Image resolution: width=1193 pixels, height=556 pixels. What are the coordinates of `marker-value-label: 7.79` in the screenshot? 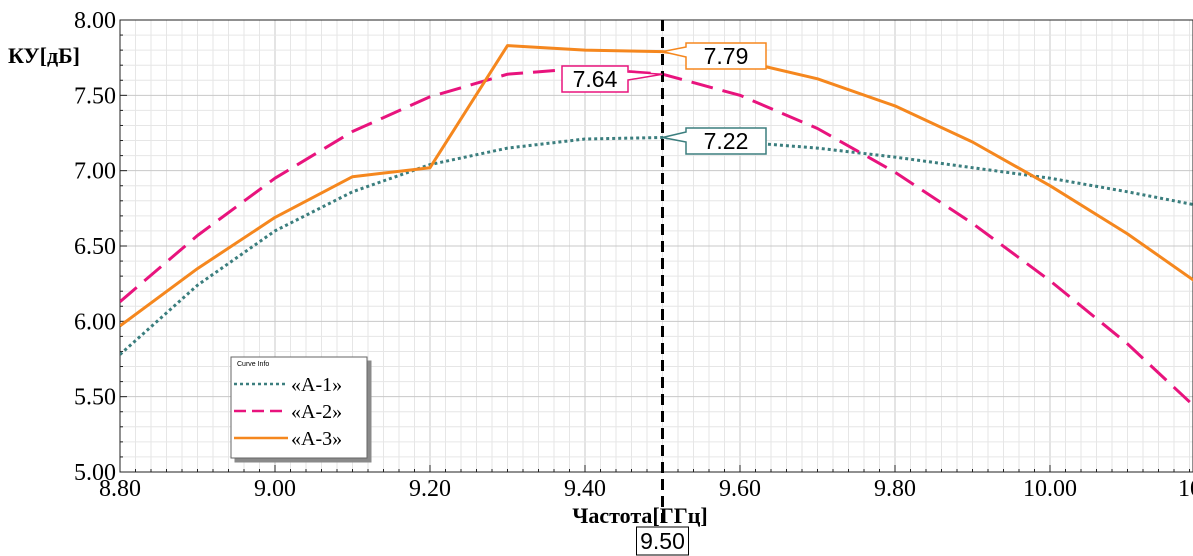 It's located at (726, 56).